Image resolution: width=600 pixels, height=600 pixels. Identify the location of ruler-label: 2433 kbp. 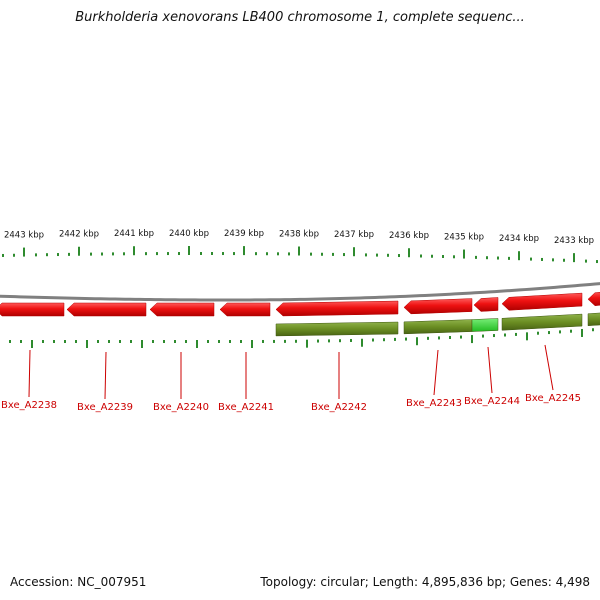
(574, 241).